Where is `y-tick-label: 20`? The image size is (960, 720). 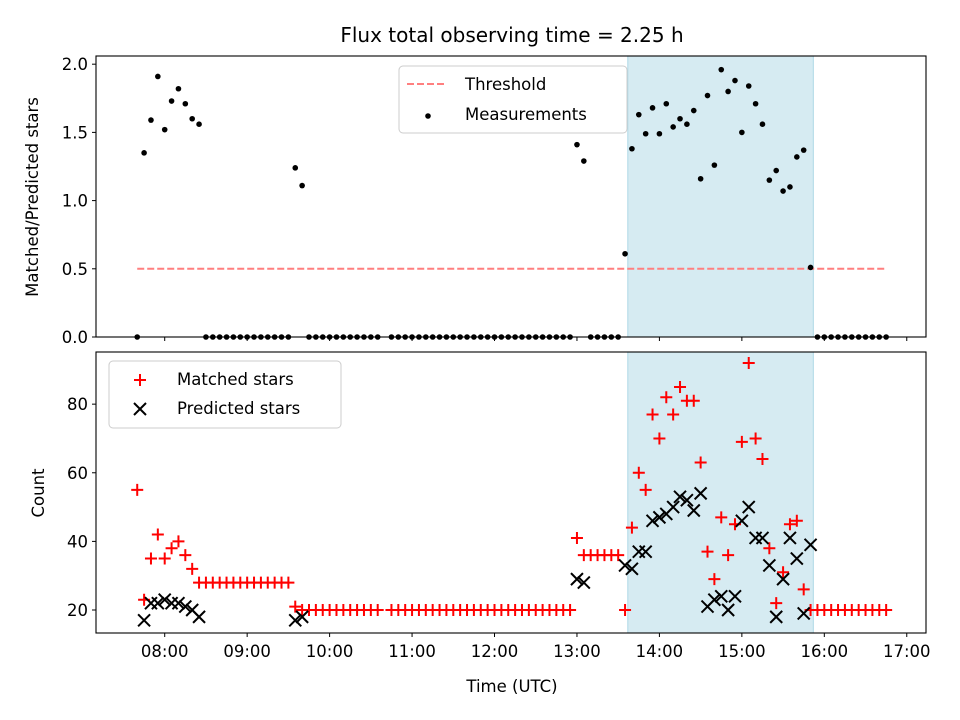 y-tick-label: 20 is located at coordinates (77, 610).